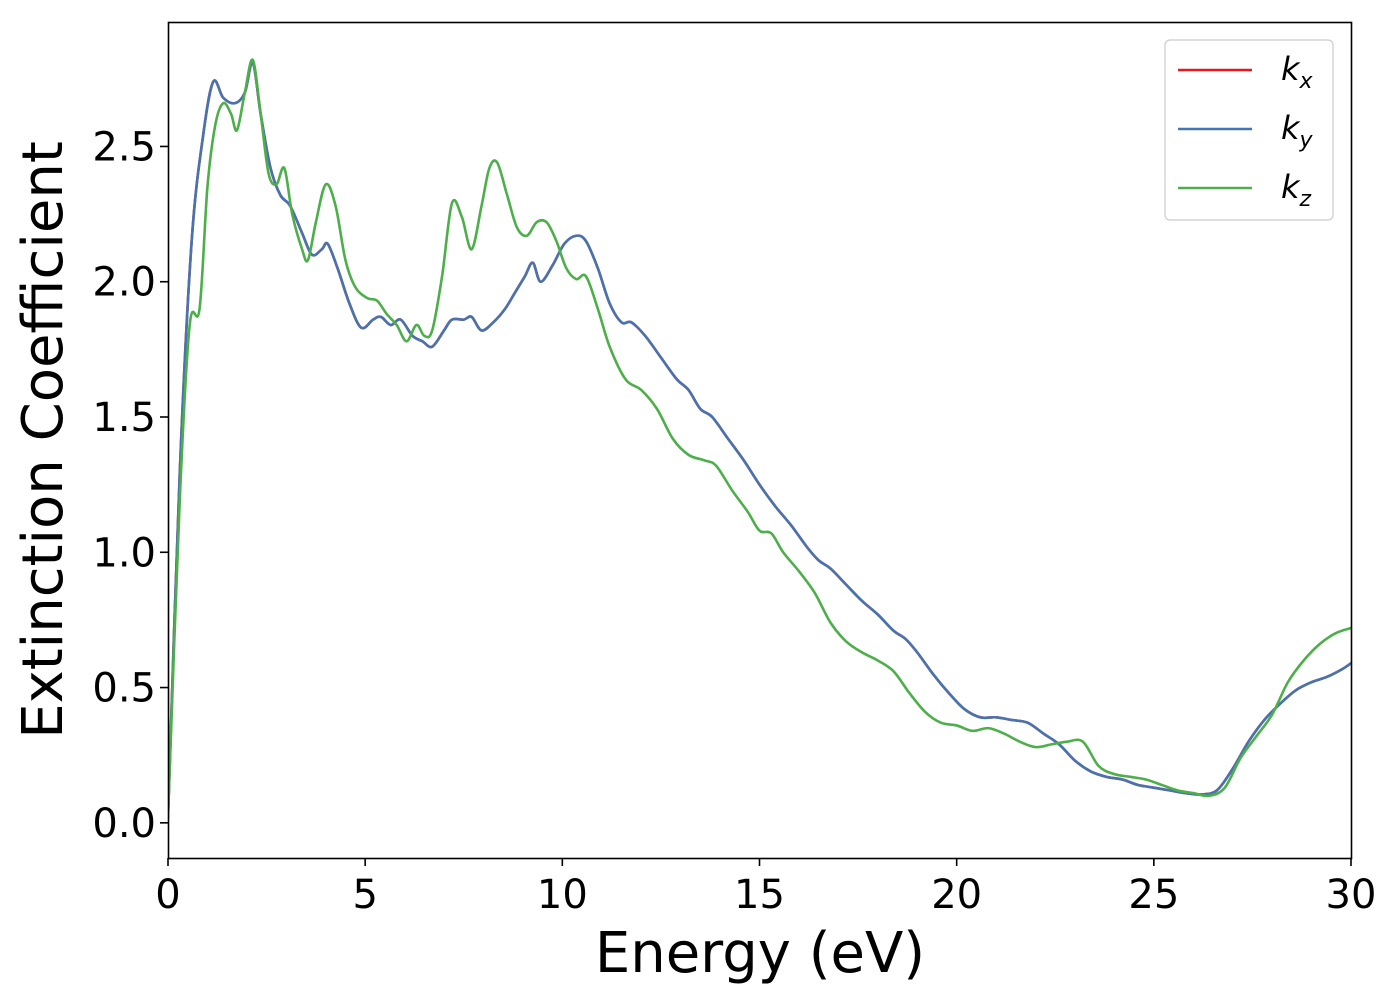 This screenshot has height=1005, width=1400. I want to click on x-tick-label: 30, so click(1351, 895).